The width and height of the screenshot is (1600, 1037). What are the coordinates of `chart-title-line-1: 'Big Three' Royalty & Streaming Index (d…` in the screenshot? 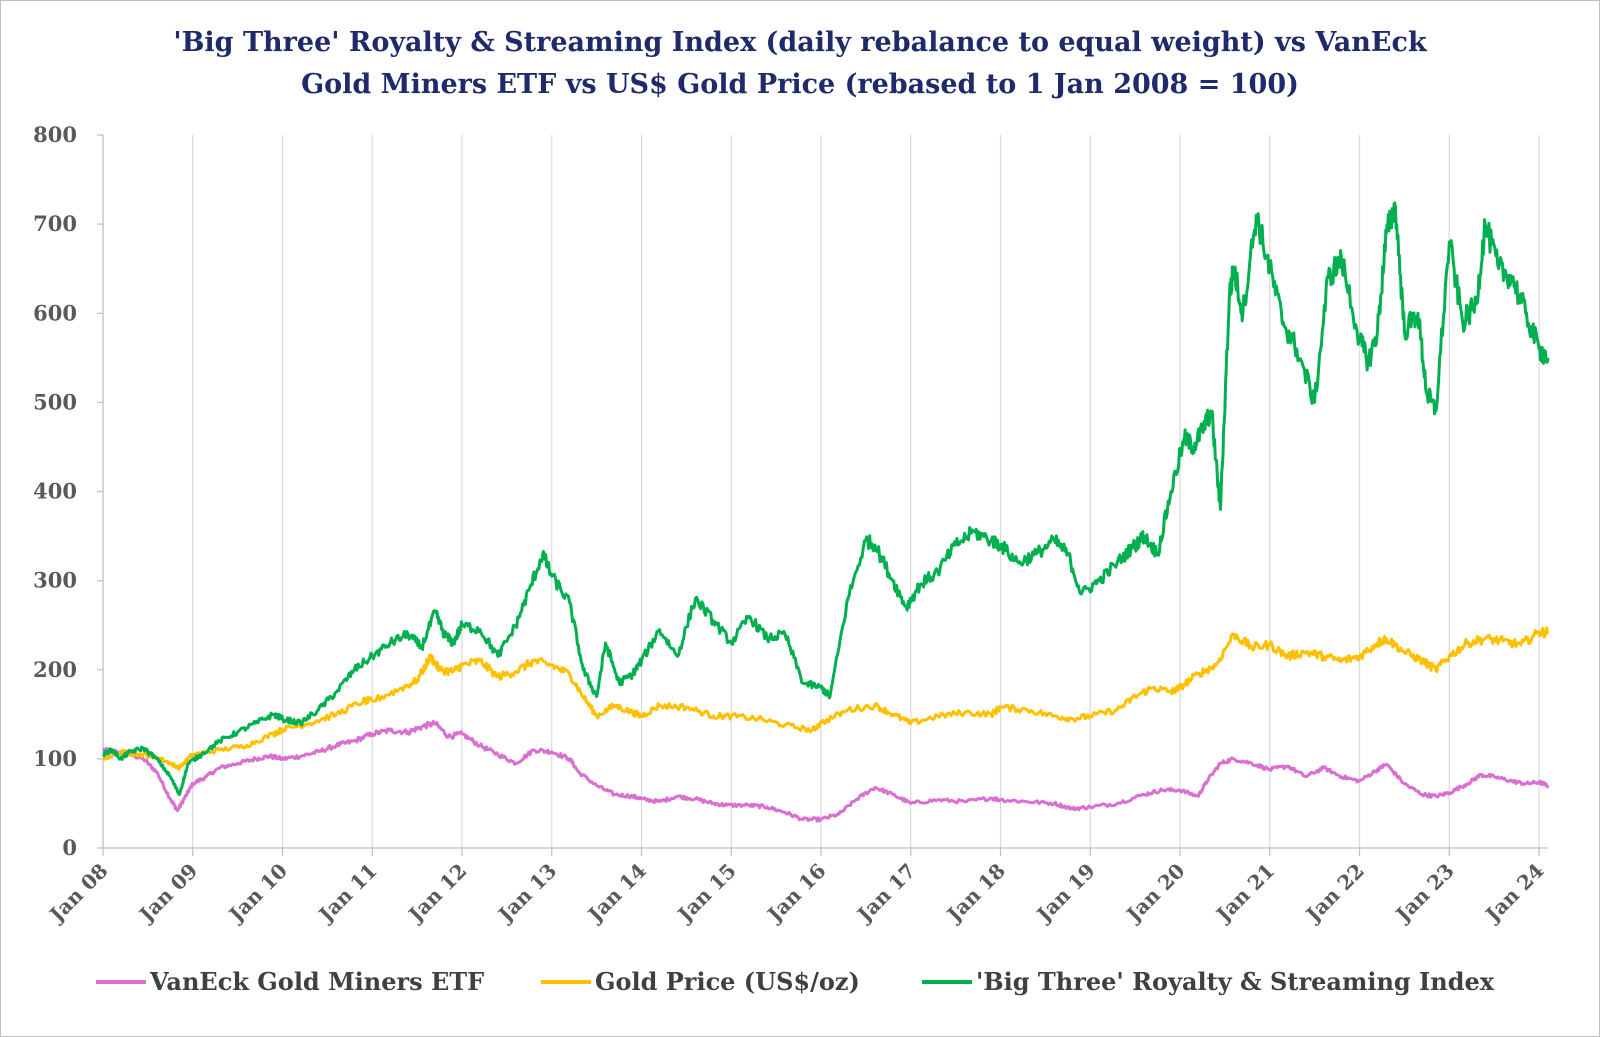 It's located at (800, 42).